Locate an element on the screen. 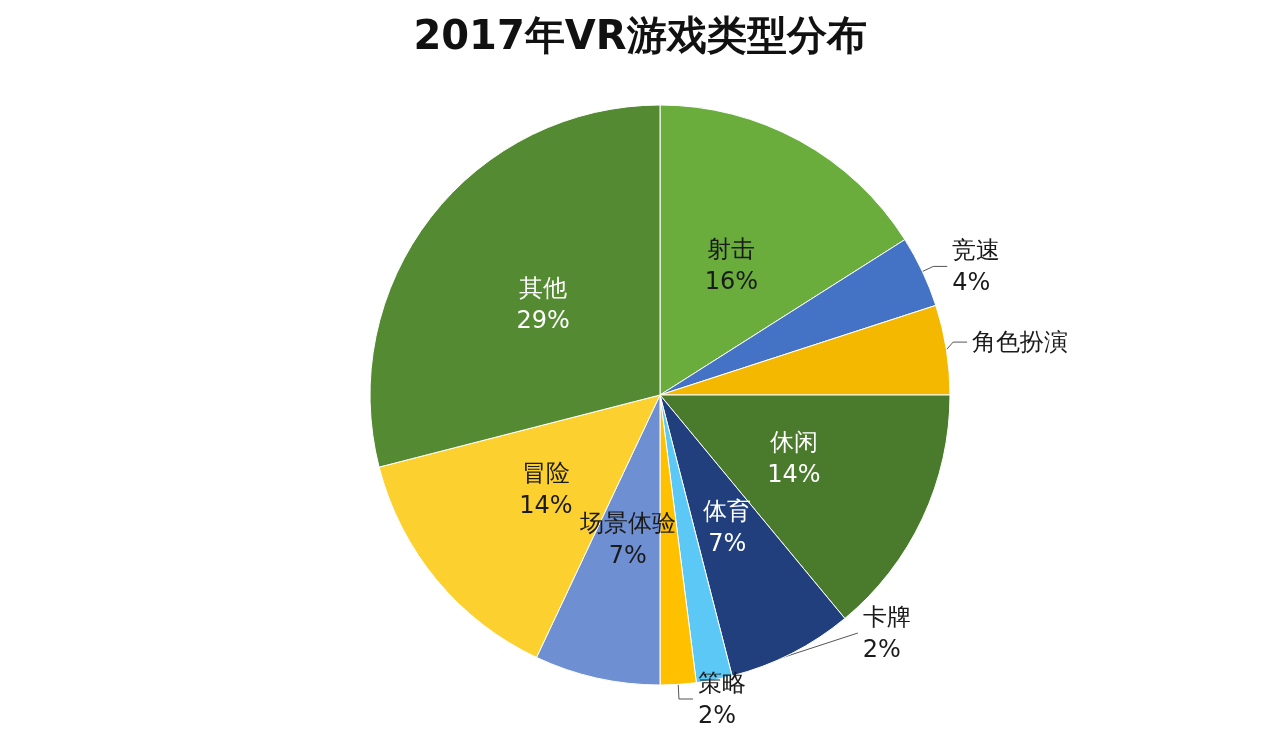 The image size is (1280, 732). slice-label: 角色扮演 is located at coordinates (1020, 342).